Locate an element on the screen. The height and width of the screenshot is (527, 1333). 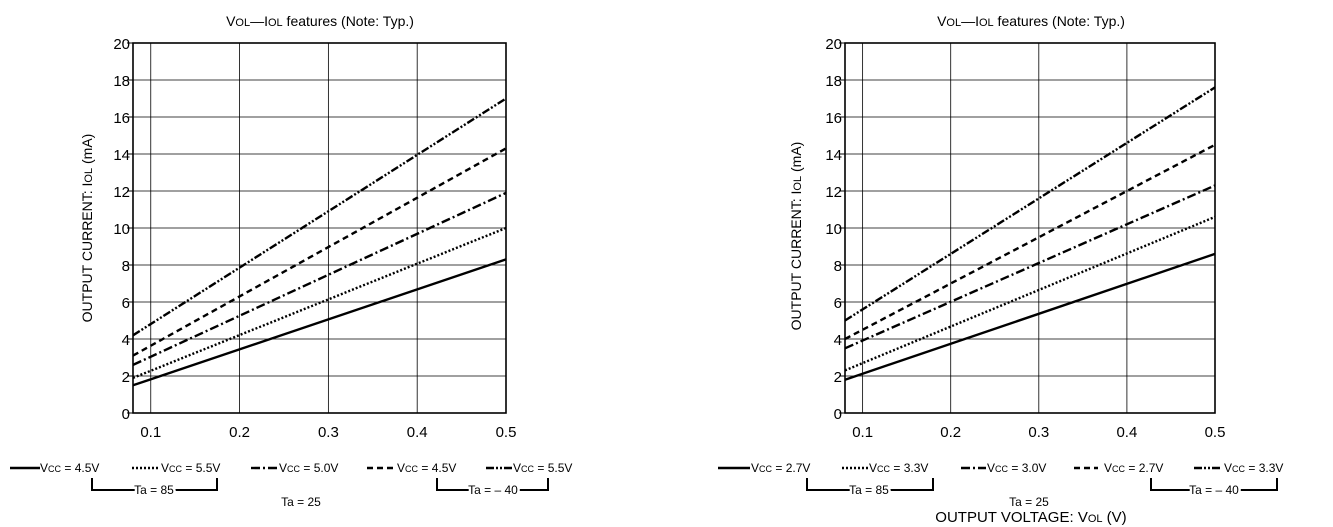
legend-item-2: VCC = 5.5V is located at coordinates (190, 468).